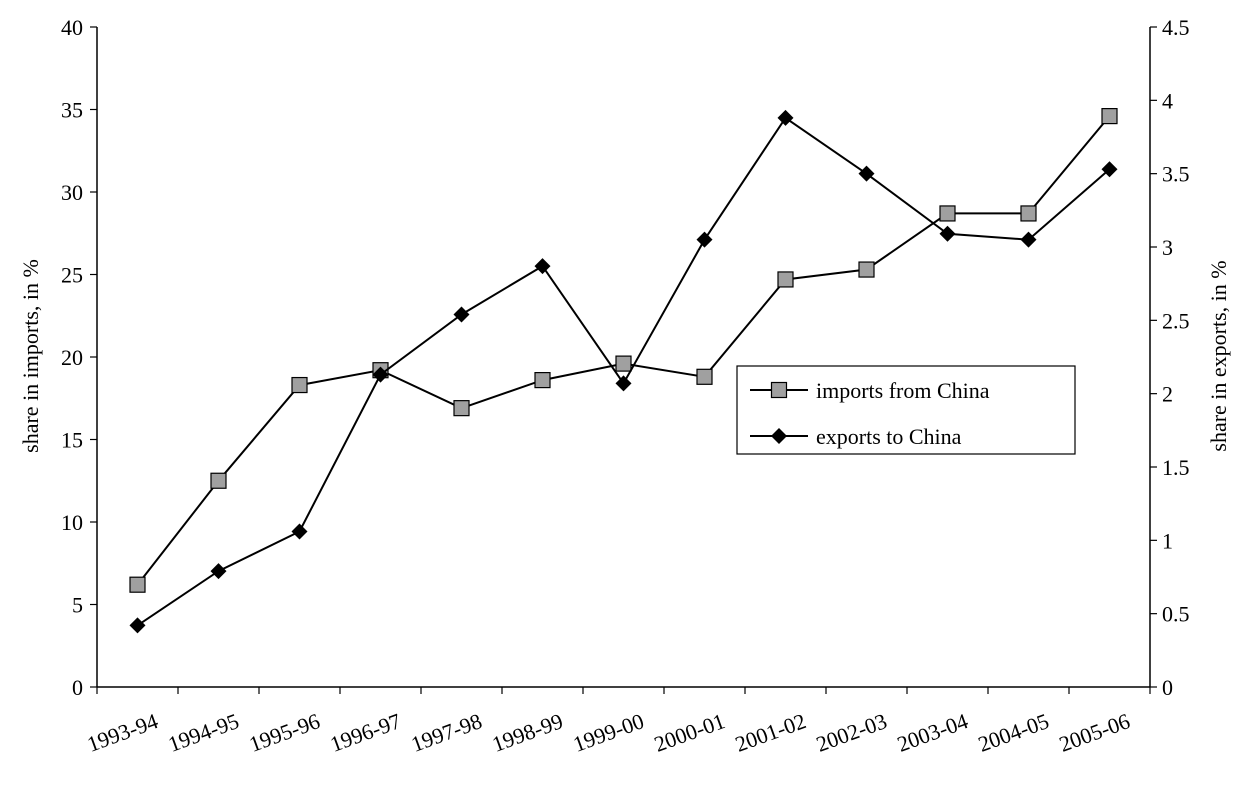 The image size is (1234, 787). I want to click on x-tick-label: 2003-04, so click(932, 732).